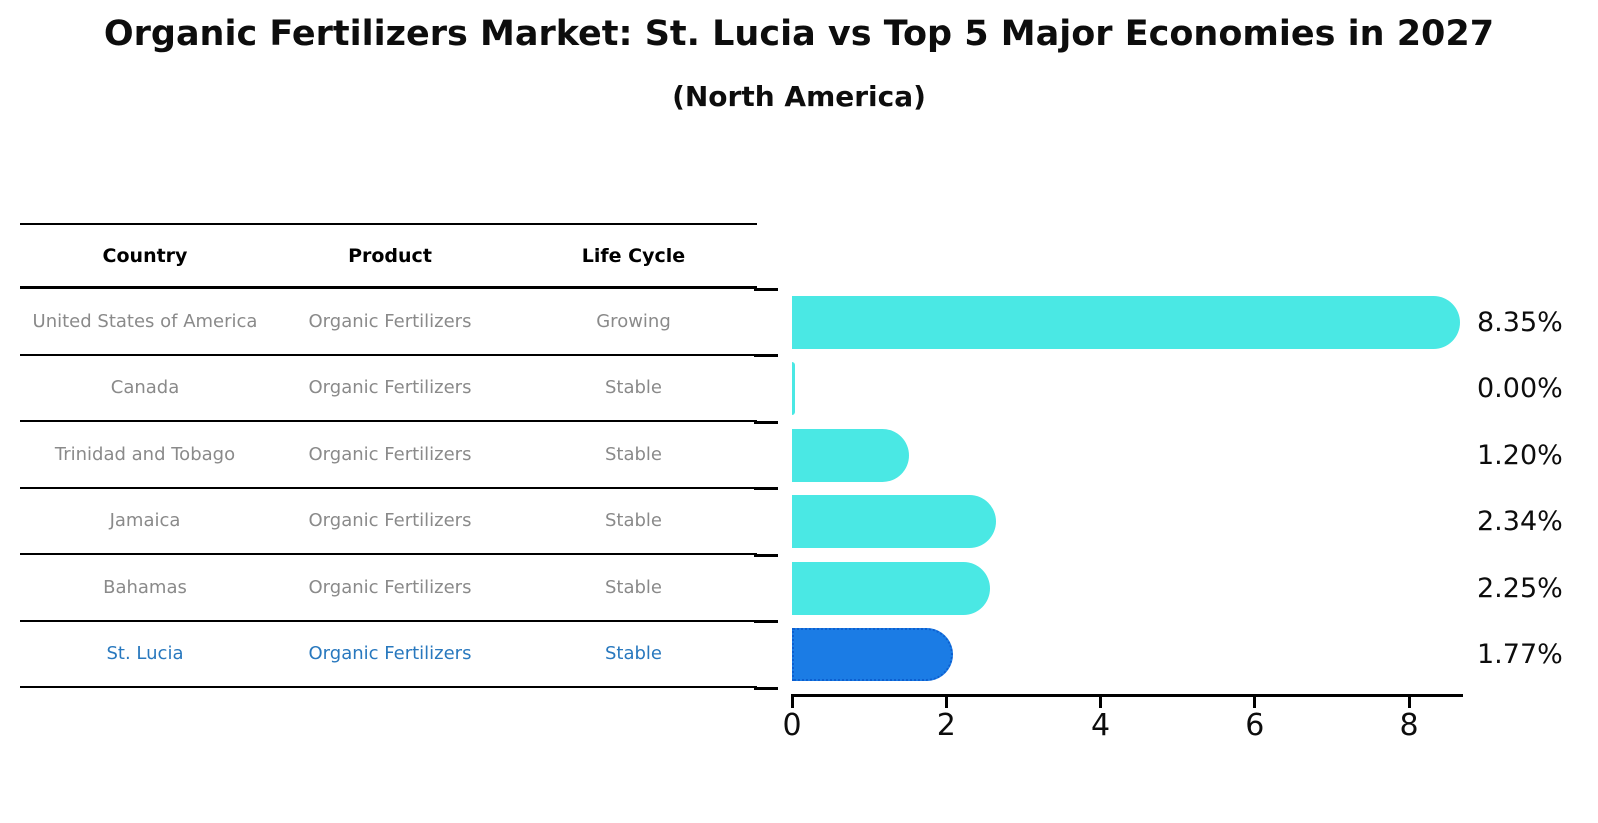 This screenshot has width=1598, height=823. Describe the element at coordinates (1520, 389) in the screenshot. I see `bar-value-label: 0.00%` at that location.